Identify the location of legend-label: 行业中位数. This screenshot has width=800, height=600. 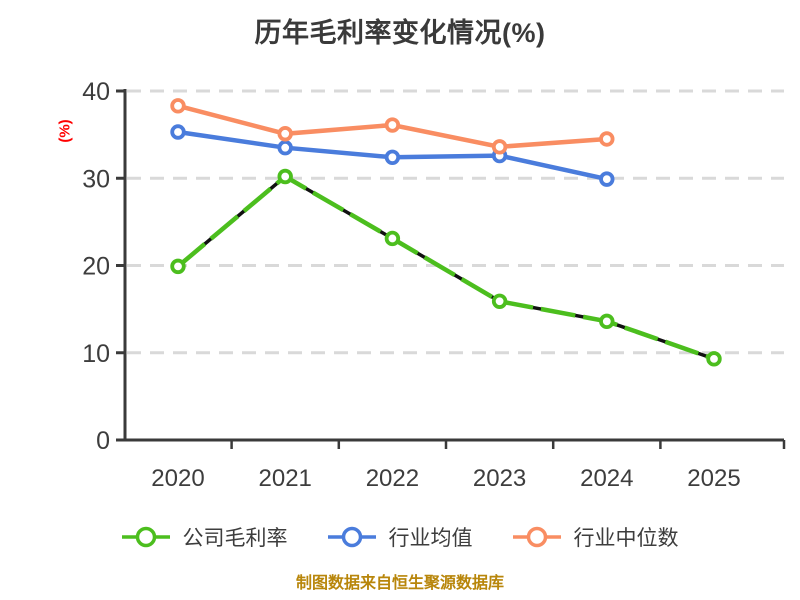
(626, 538).